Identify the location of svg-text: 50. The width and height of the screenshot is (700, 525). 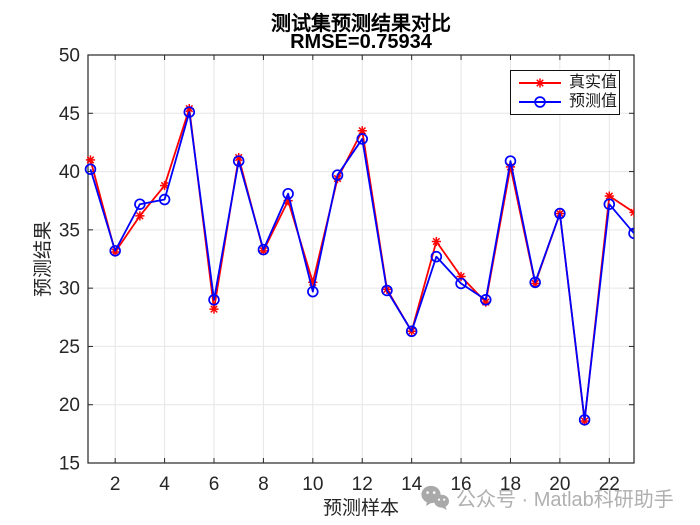
(69, 56).